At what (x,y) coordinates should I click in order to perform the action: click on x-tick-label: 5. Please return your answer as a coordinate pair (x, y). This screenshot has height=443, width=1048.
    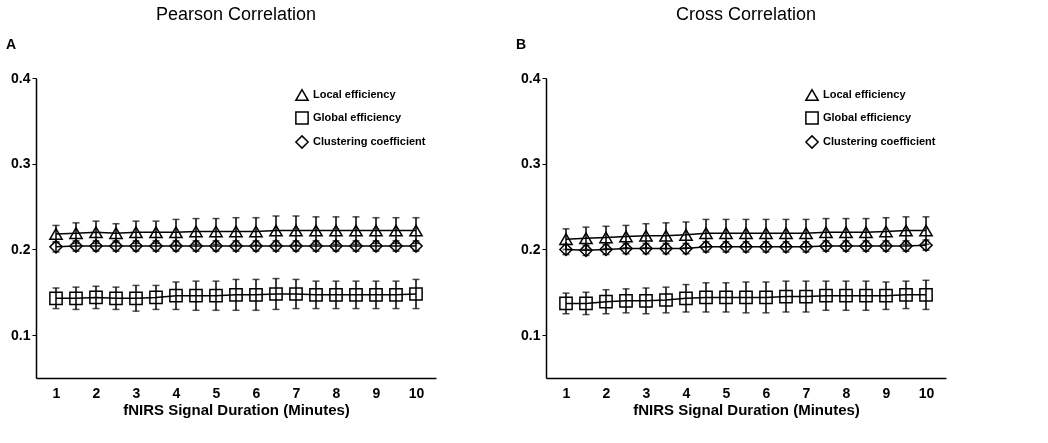
    Looking at the image, I should click on (726, 392).